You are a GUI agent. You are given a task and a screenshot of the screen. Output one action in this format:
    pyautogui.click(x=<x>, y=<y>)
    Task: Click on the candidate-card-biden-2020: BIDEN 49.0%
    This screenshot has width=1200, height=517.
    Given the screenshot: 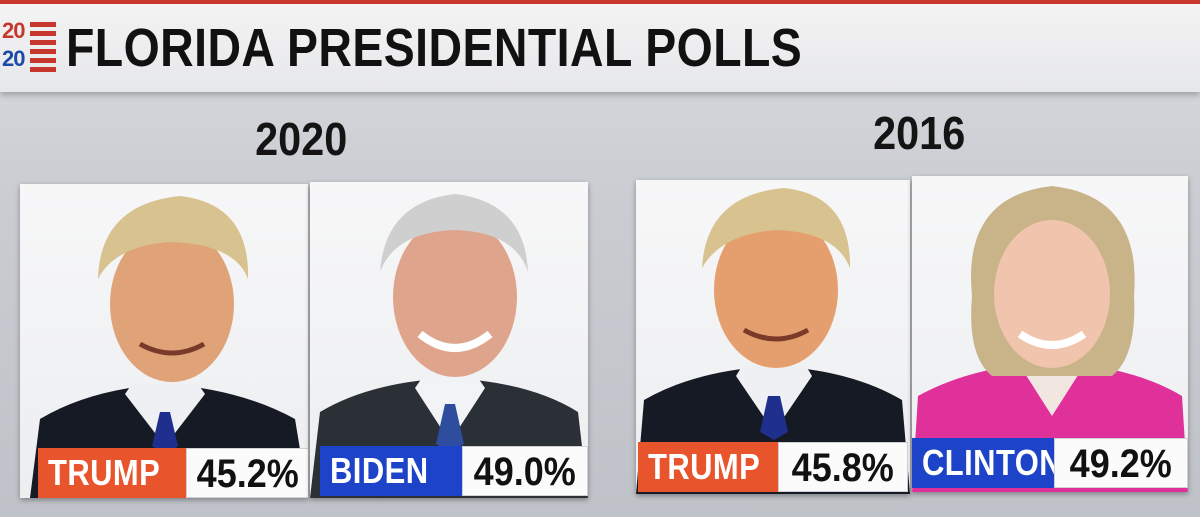 What is the action you would take?
    pyautogui.click(x=449, y=340)
    